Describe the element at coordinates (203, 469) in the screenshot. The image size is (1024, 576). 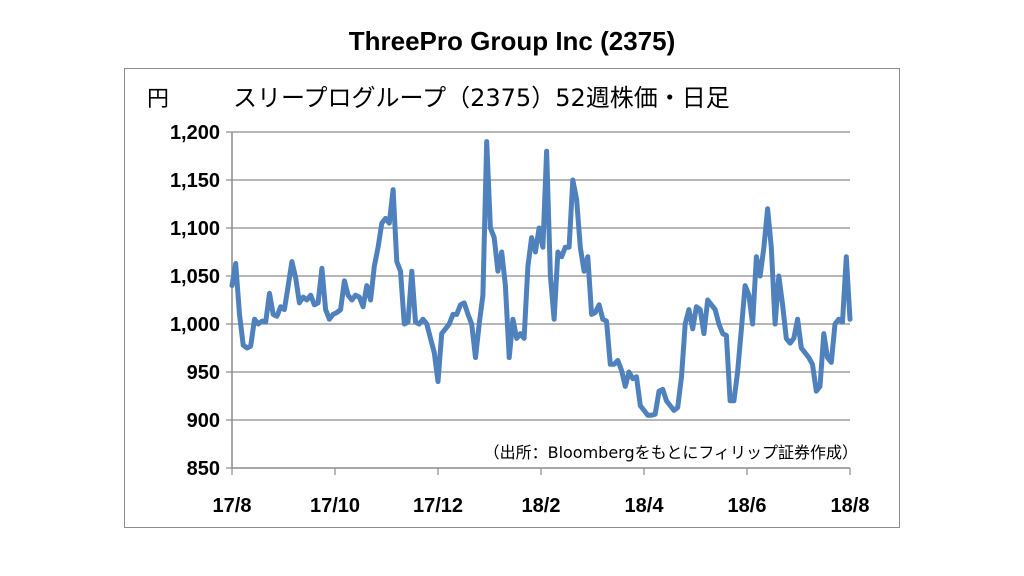
I see `y-tick-label: 850` at that location.